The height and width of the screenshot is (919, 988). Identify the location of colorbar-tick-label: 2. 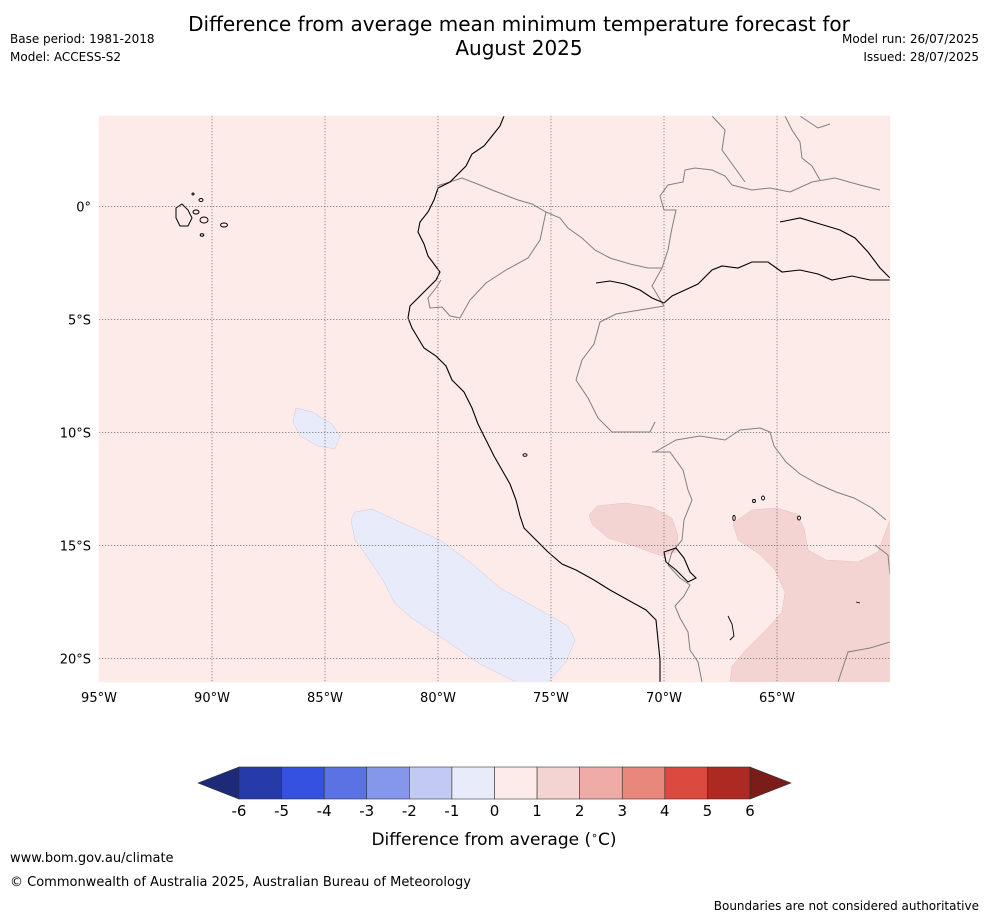
(580, 811).